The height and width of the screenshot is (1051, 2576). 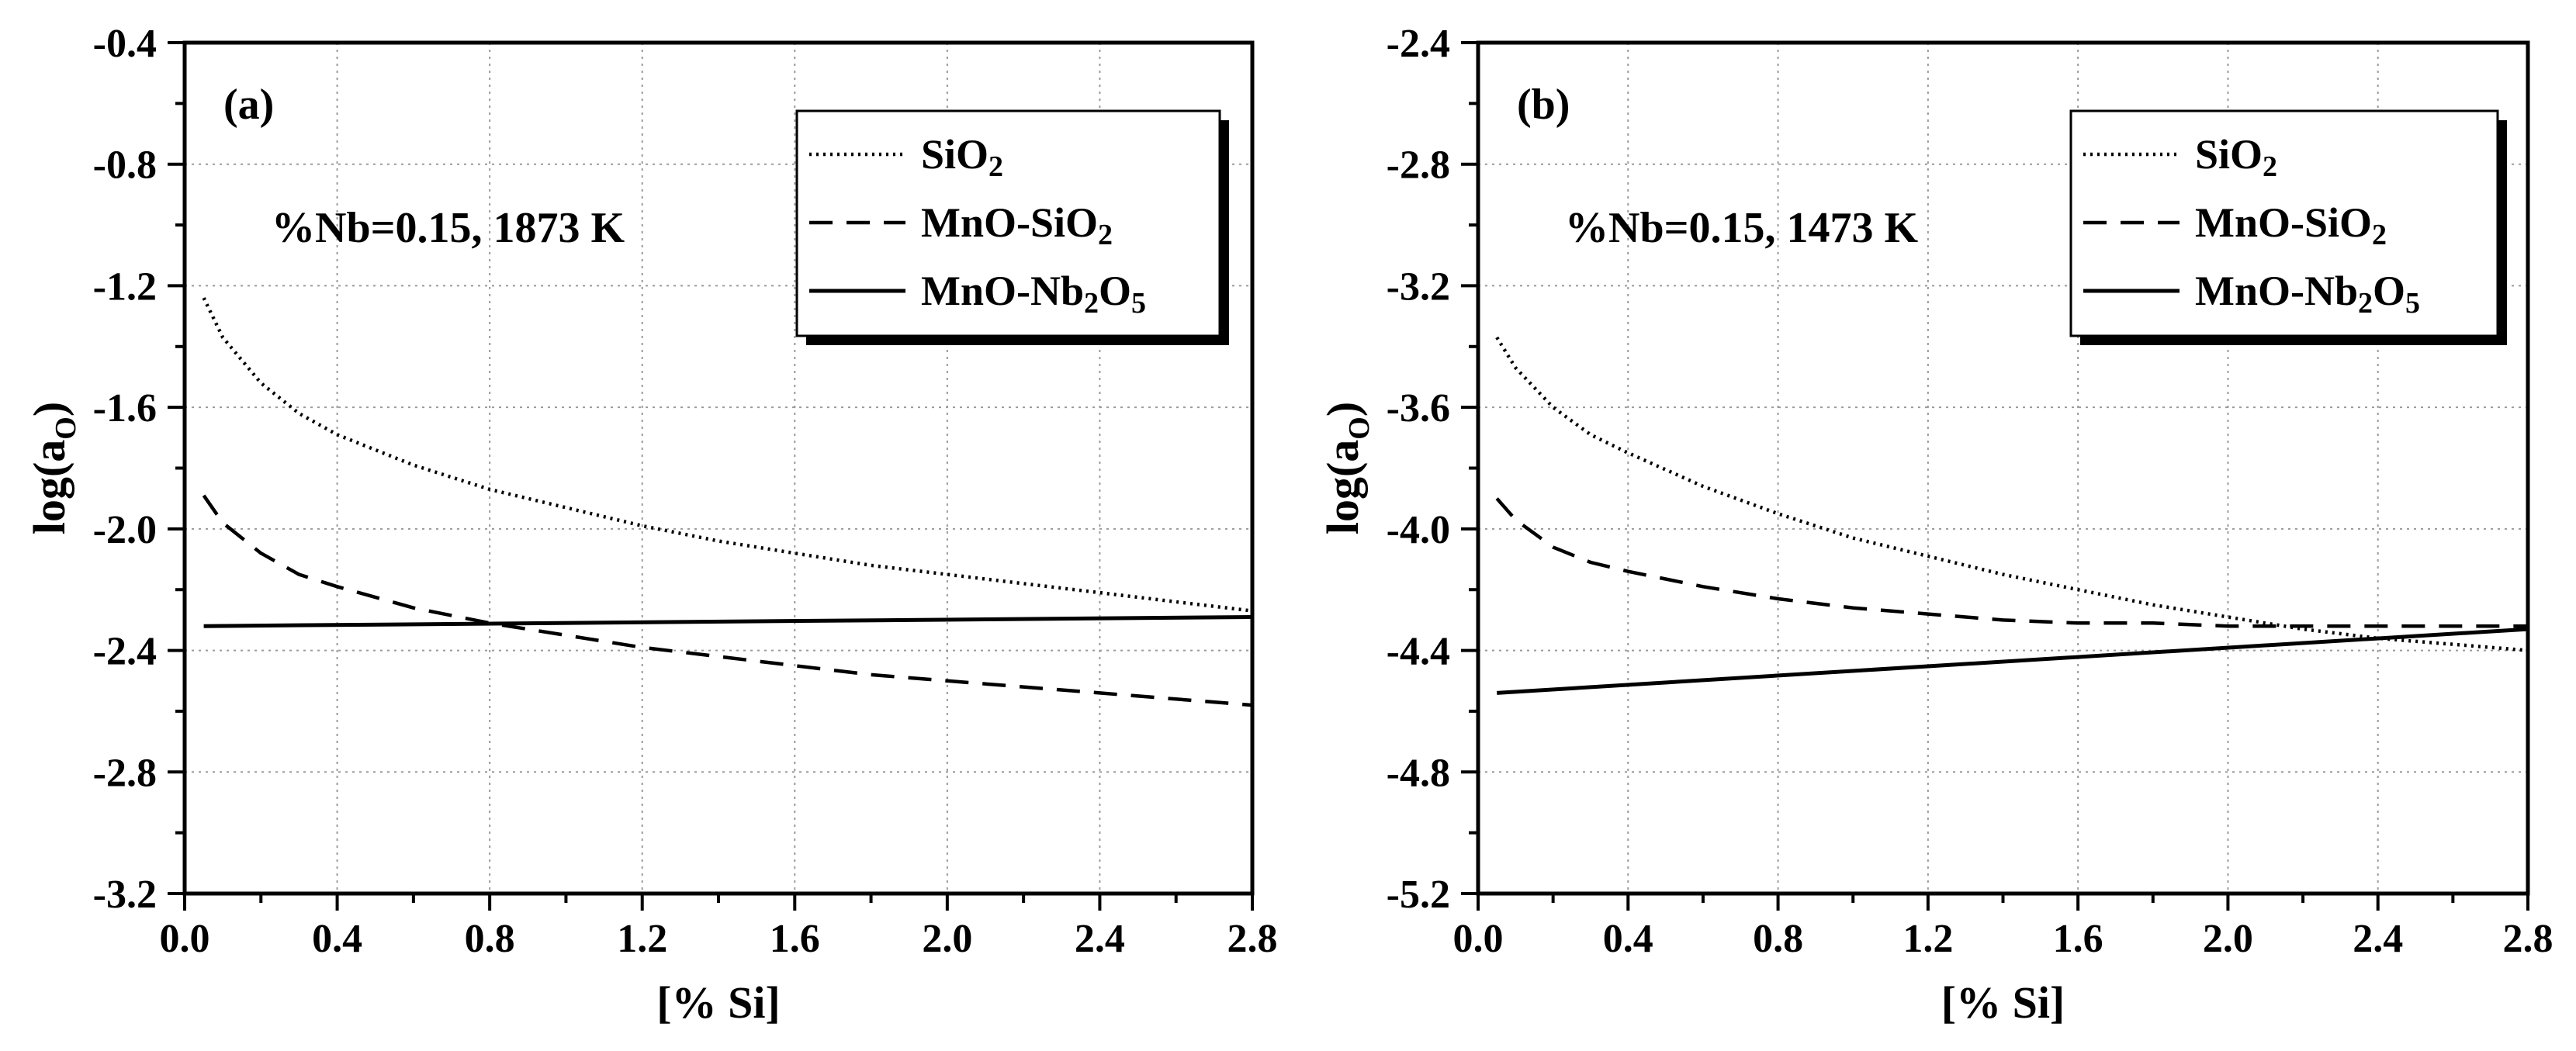 I want to click on panel-label: (a), so click(x=248, y=105).